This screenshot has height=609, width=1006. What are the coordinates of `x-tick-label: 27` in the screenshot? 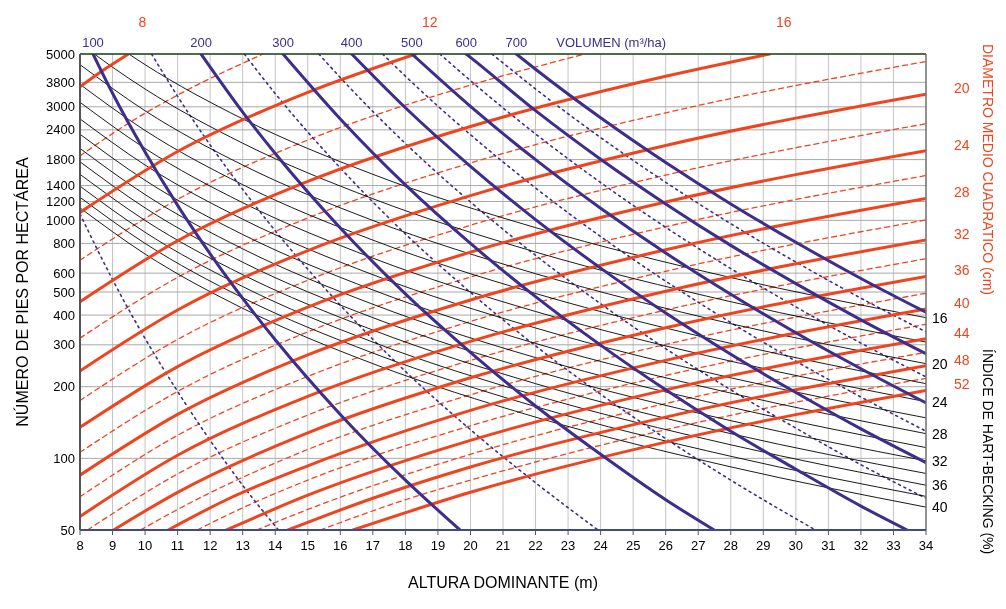 It's located at (698, 545).